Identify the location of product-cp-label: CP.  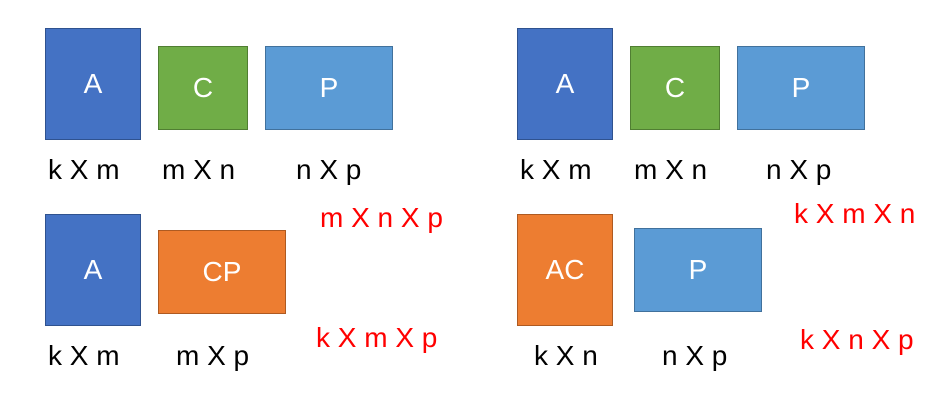
(222, 271).